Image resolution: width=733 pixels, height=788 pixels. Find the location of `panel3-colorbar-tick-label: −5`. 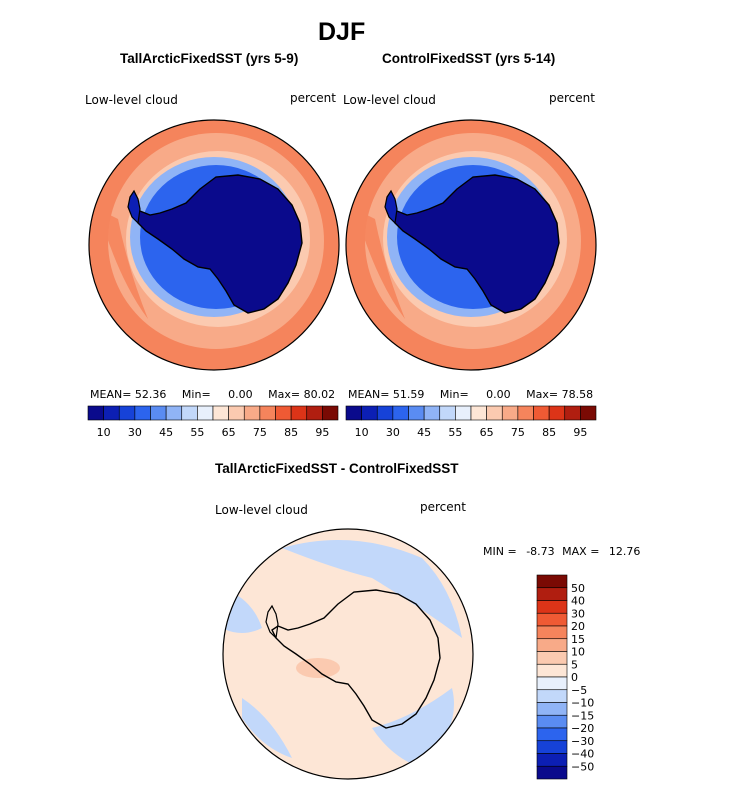

panel3-colorbar-tick-label: −5 is located at coordinates (579, 690).